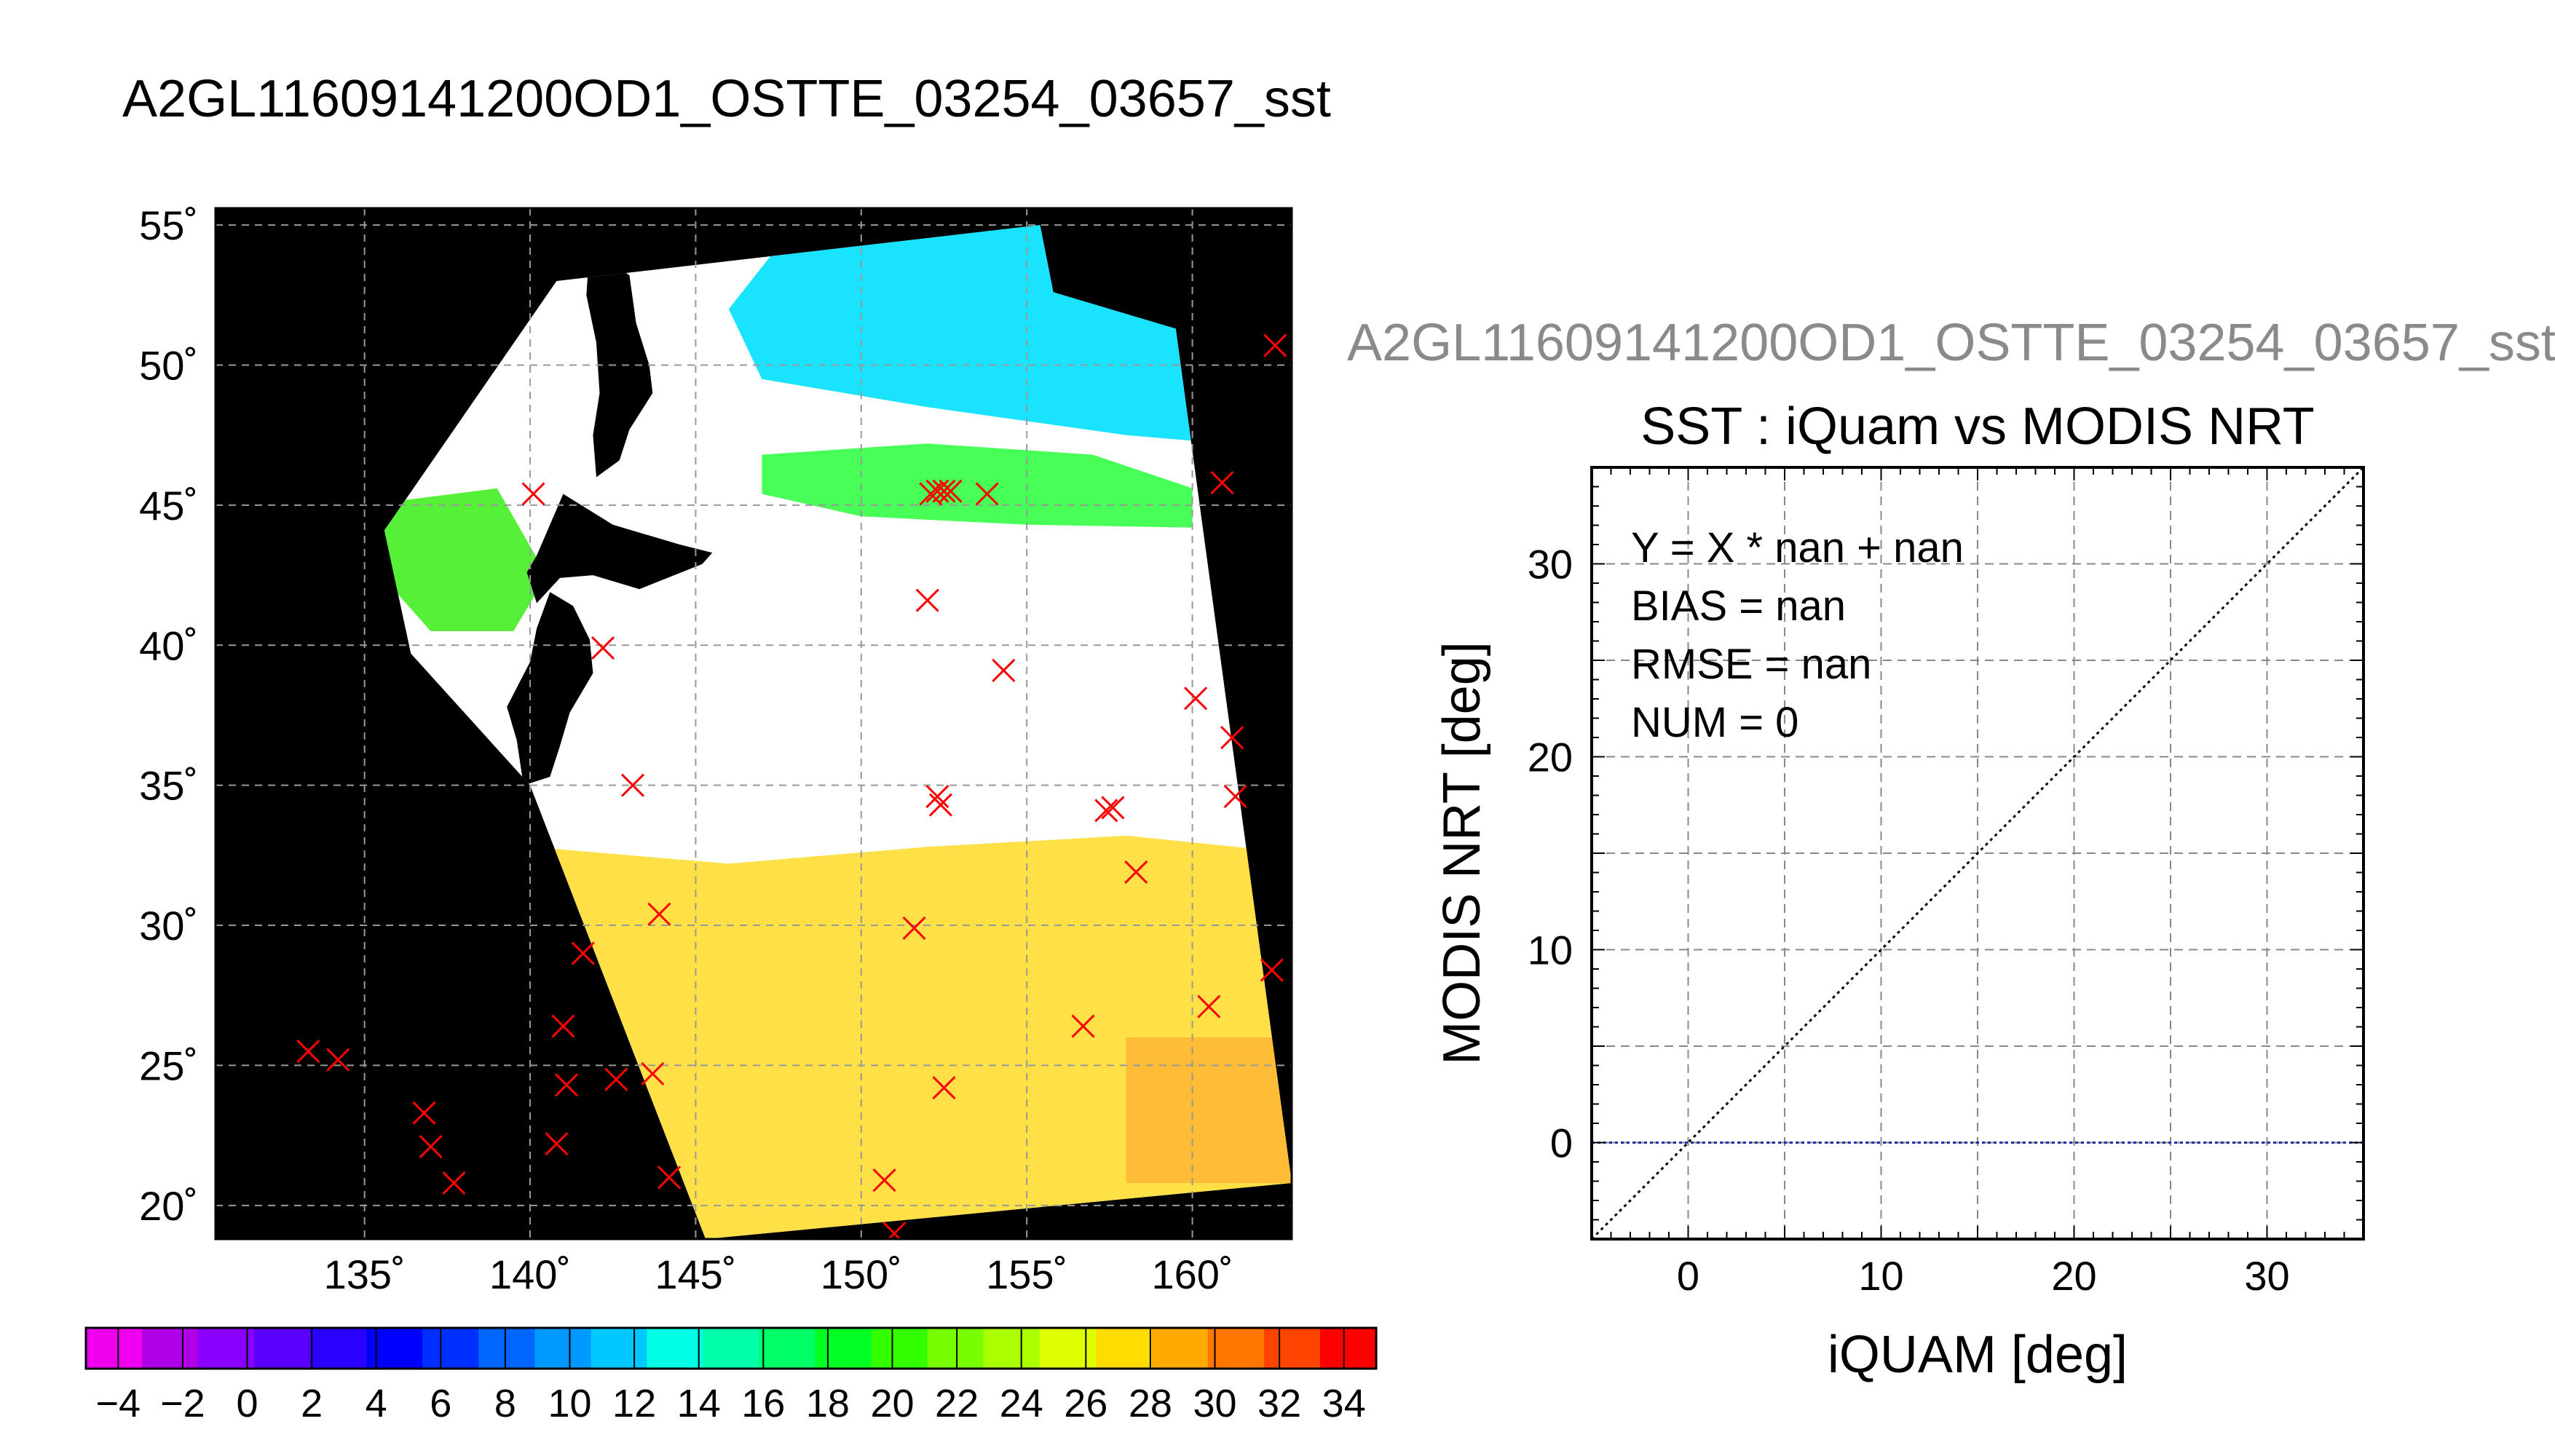  What do you see at coordinates (1751, 664) in the screenshot?
I see `stats-rmse: RMSE = nan` at bounding box center [1751, 664].